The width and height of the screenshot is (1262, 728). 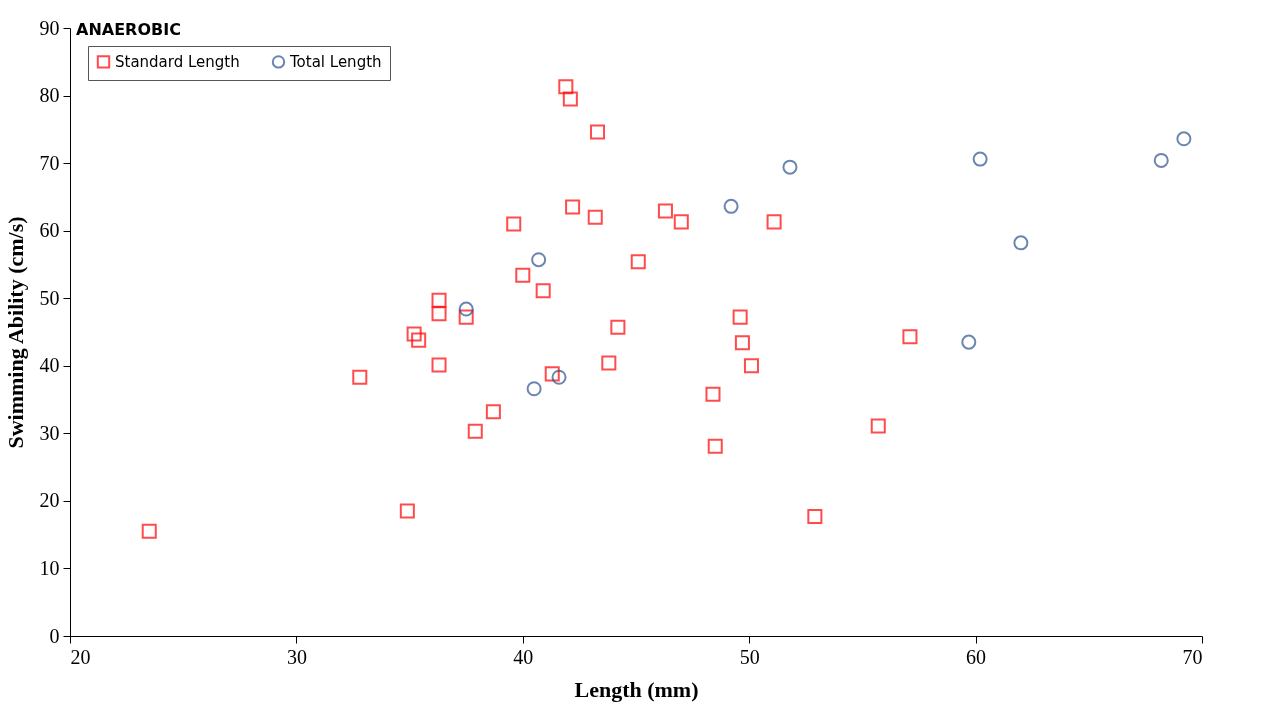 I want to click on x-axis-title: Length (mm), so click(x=636, y=689).